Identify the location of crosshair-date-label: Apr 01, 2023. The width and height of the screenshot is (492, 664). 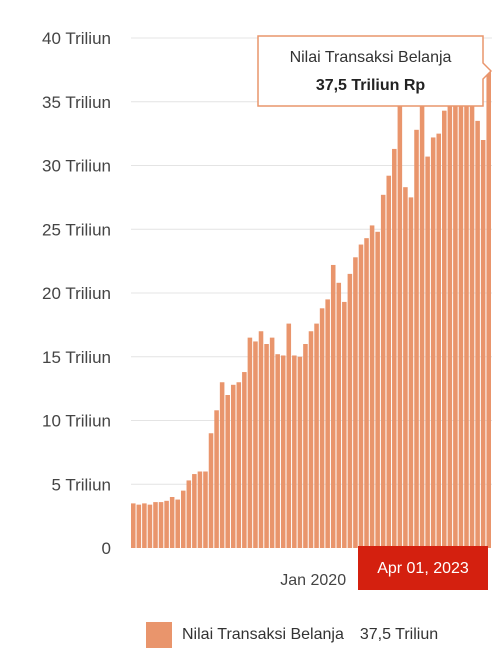
(423, 568).